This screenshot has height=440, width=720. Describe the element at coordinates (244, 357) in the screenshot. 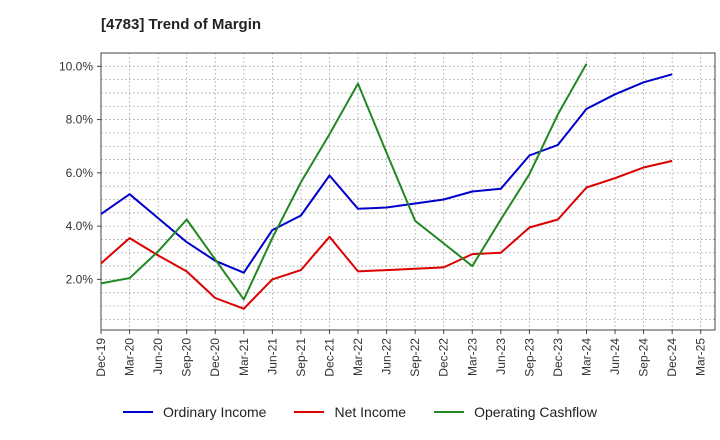

I see `x-tick-label: Mar-21` at that location.